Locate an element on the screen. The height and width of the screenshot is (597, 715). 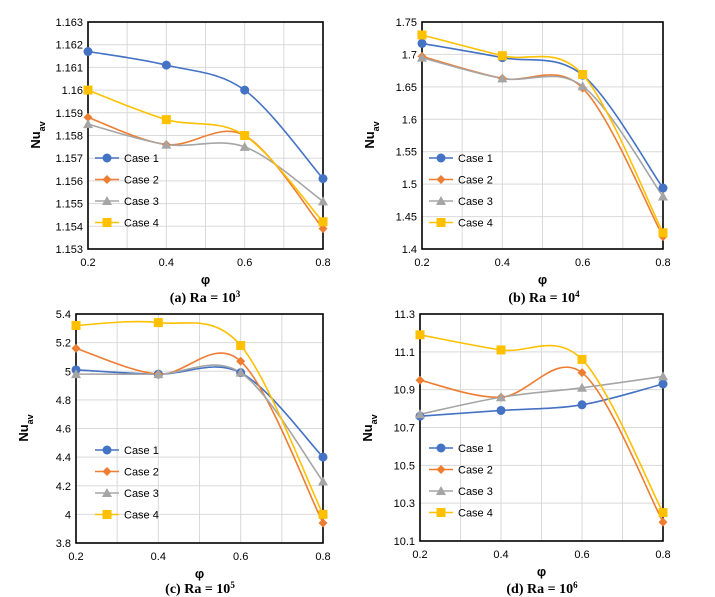
y-tick-label: 10.9 is located at coordinates (404, 391).